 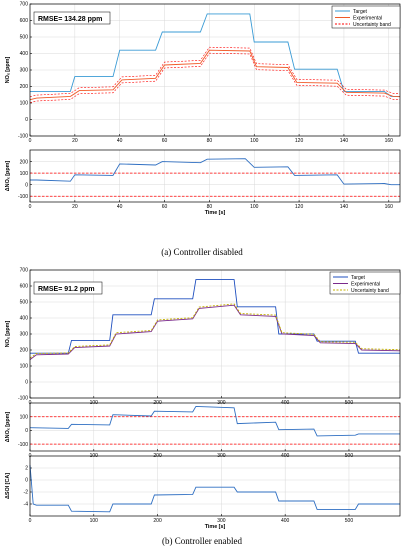 I want to click on legend-a-uncertainty: Uncertainty band, so click(x=372, y=25).